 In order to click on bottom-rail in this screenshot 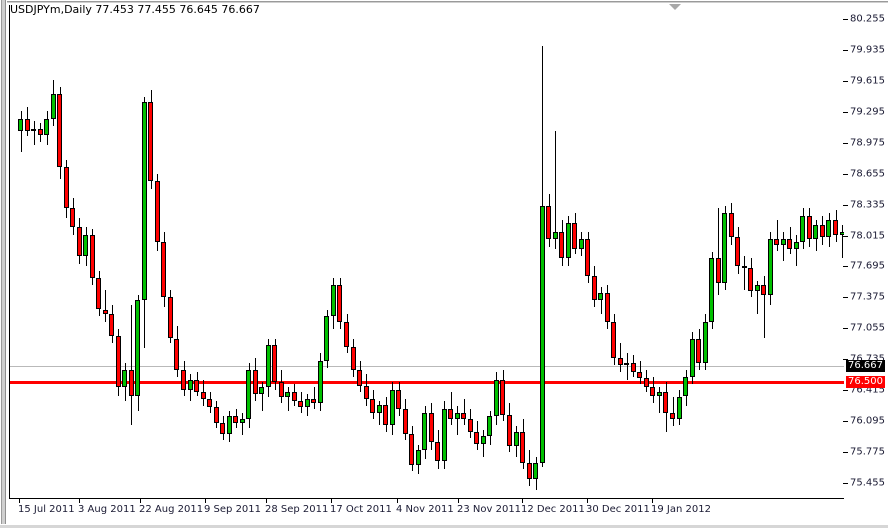, I will do `click(444, 526)`.